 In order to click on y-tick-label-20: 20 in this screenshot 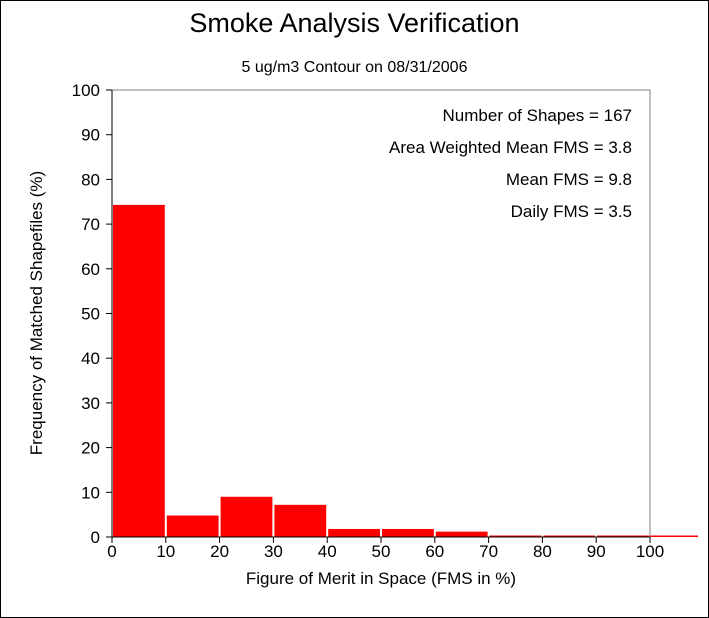, I will do `click(90, 448)`.